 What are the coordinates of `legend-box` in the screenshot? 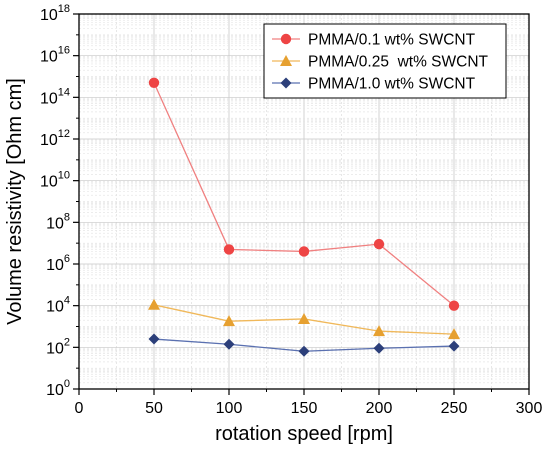 It's located at (385, 61).